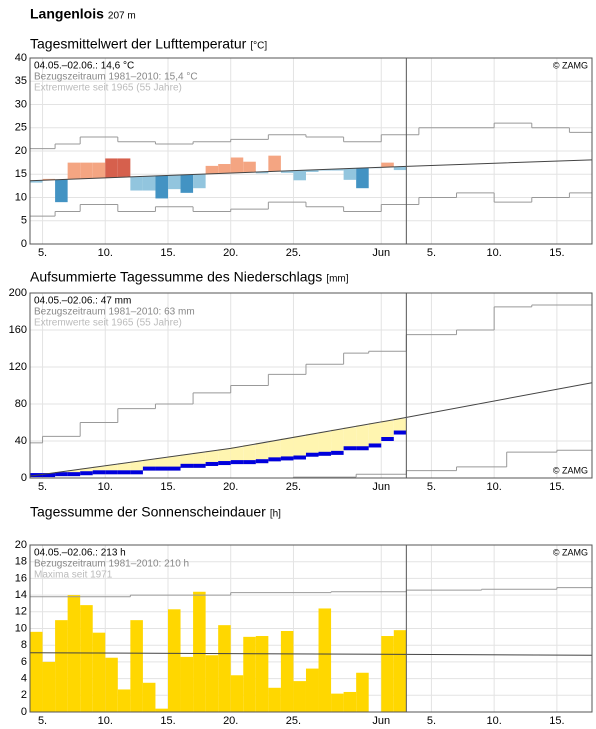 The height and width of the screenshot is (729, 596). What do you see at coordinates (570, 470) in the screenshot?
I see `copyright: © ZAMG` at bounding box center [570, 470].